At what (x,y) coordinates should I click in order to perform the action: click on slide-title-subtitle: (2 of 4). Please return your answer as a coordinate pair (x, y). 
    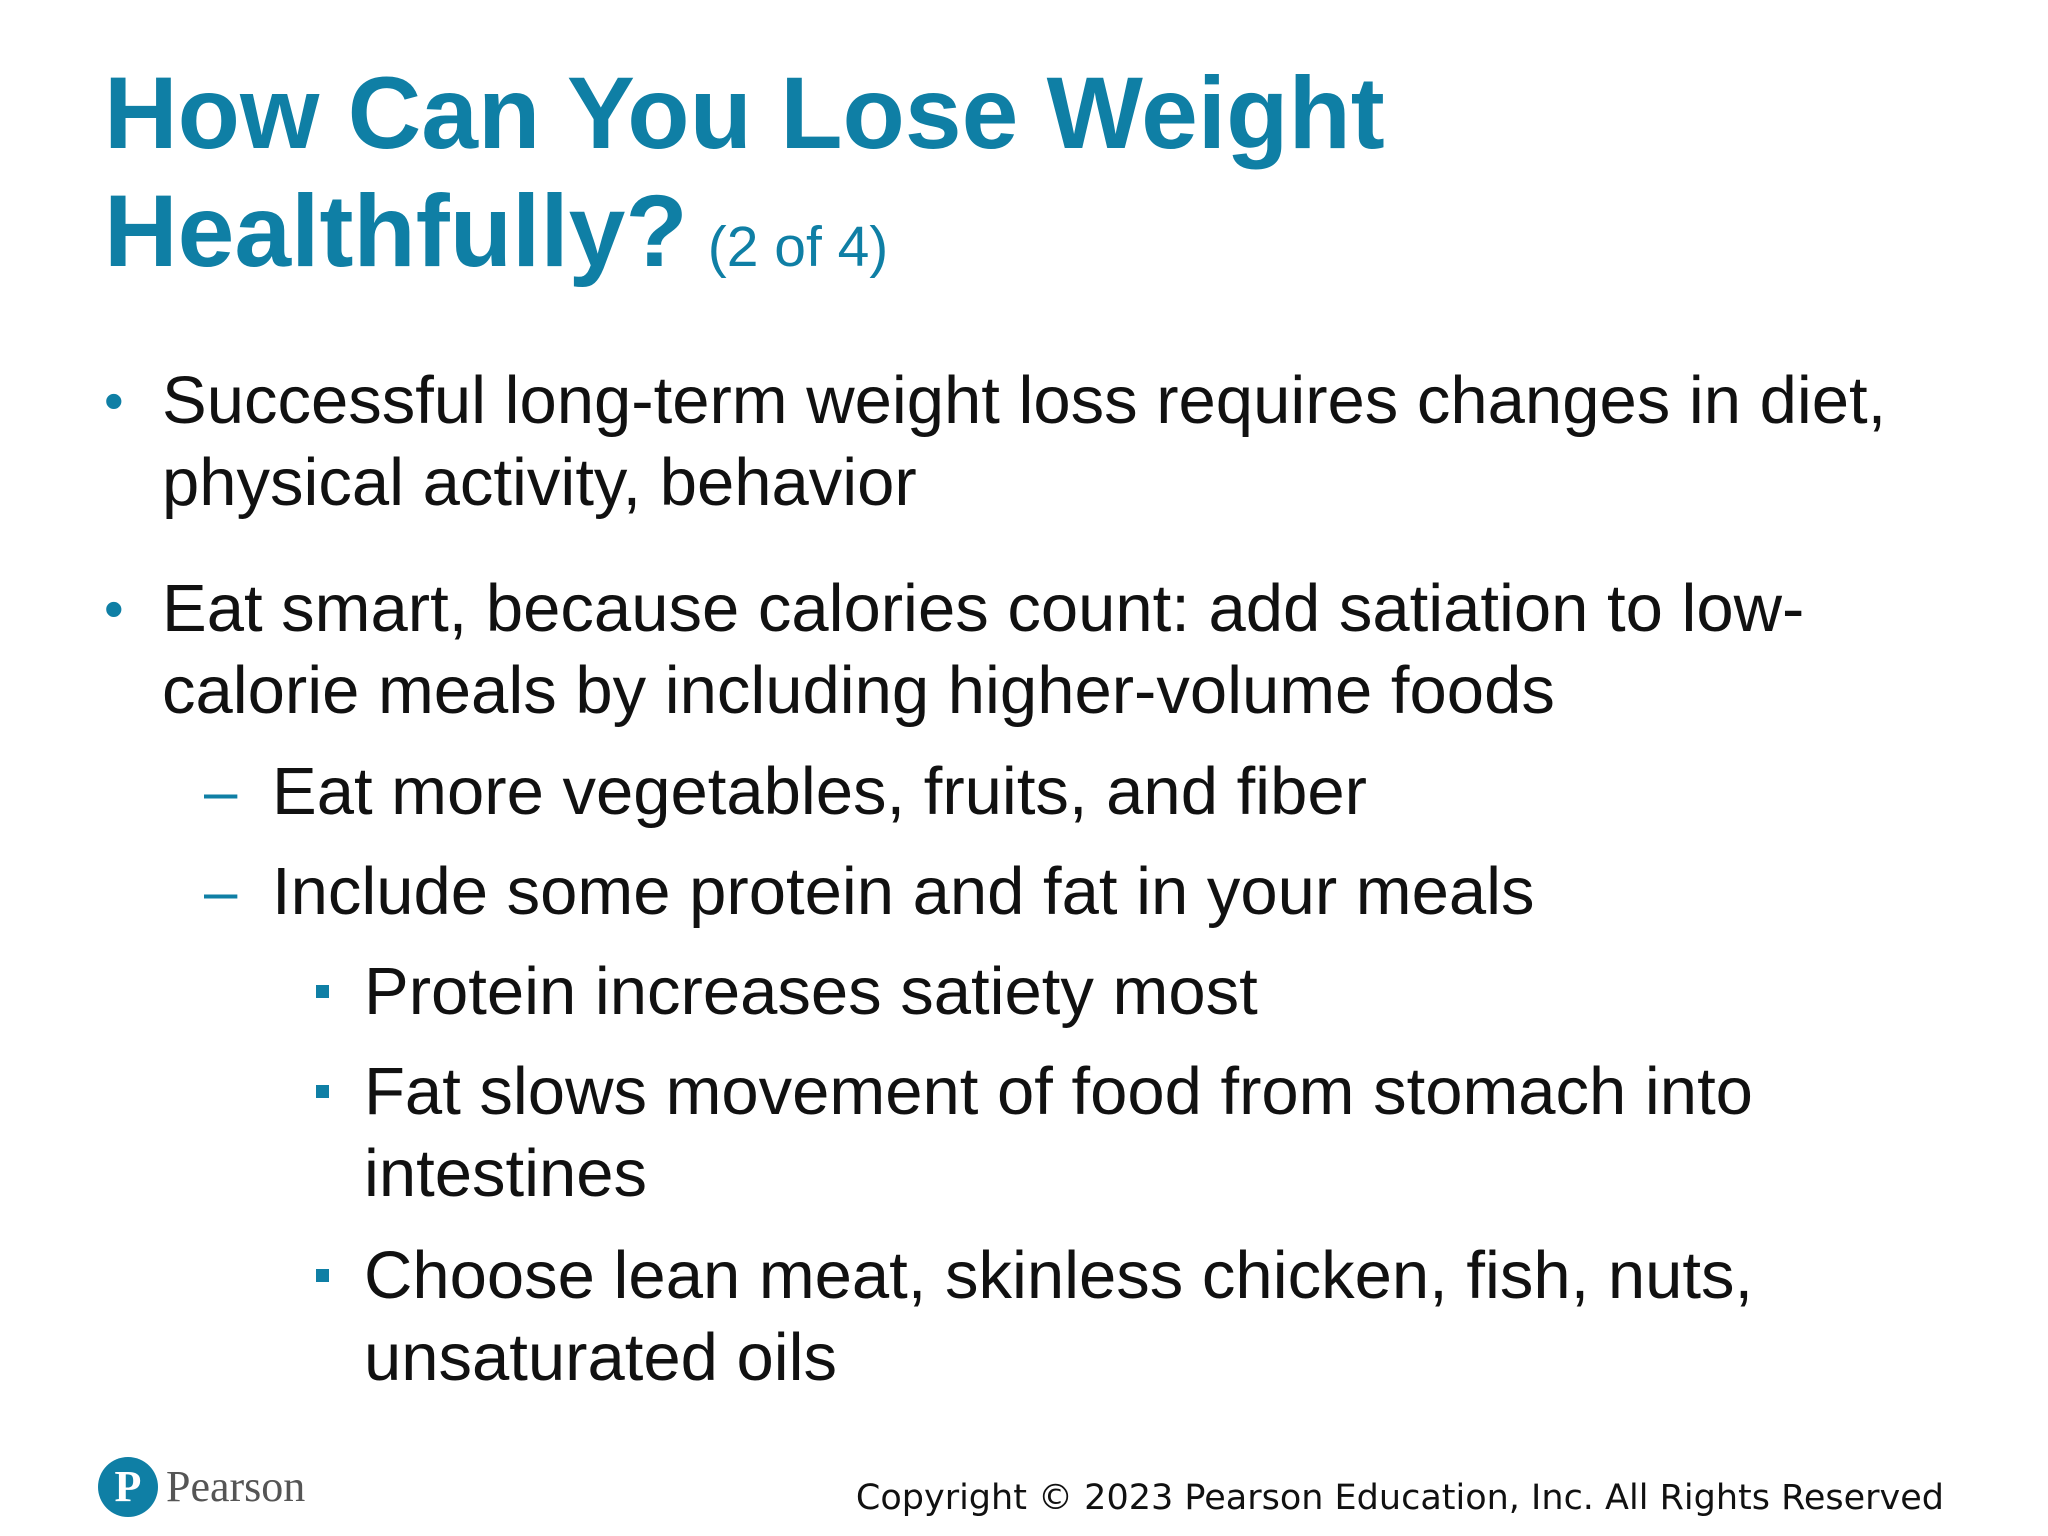
    Looking at the image, I should click on (798, 247).